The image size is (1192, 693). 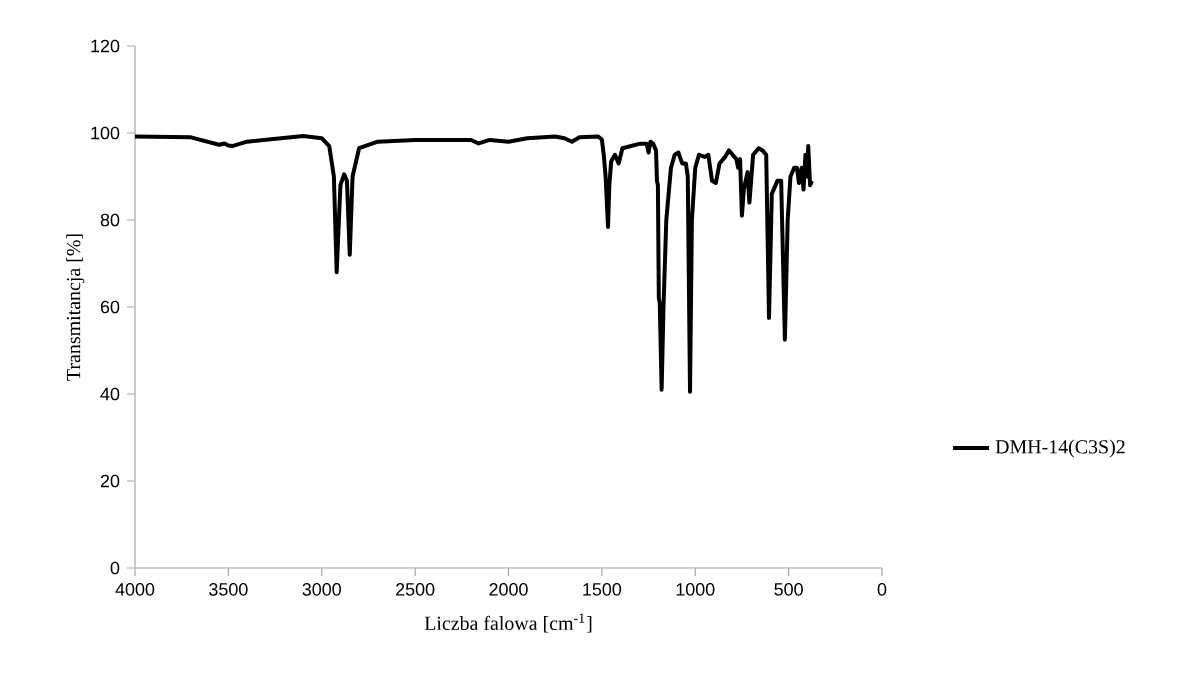 What do you see at coordinates (508, 623) in the screenshot?
I see `x-axis-title: Liczba falowa [cm$^{-1}$]` at bounding box center [508, 623].